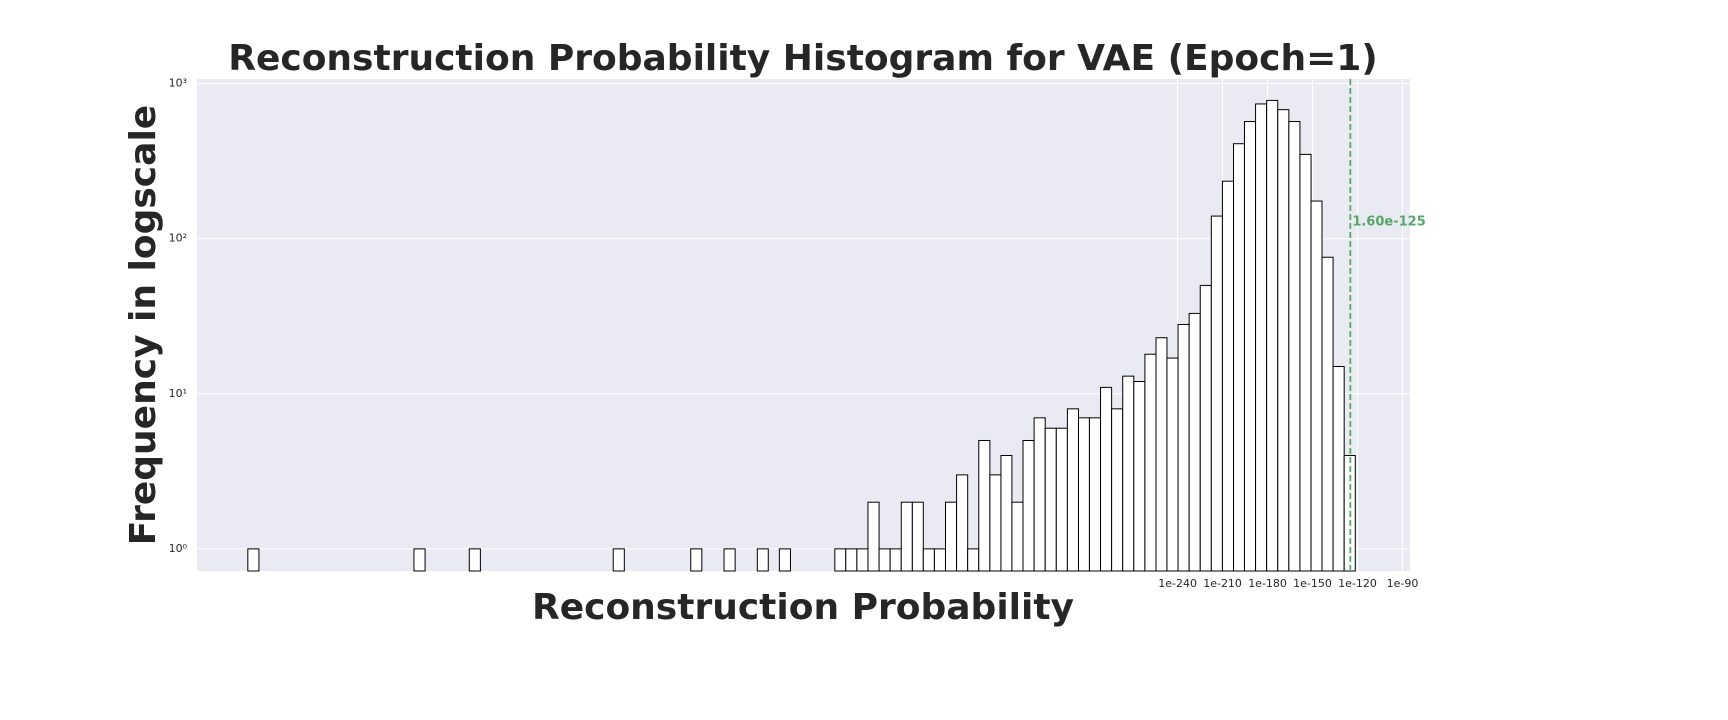  I want to click on x-tick-label: 1e-120, so click(1357, 583).